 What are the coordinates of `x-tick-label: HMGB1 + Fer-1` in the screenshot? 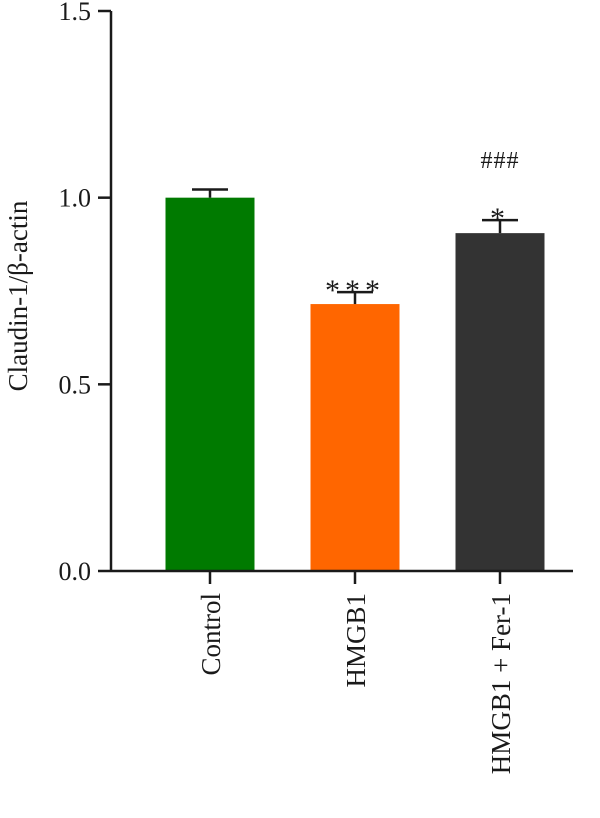 It's located at (501, 683).